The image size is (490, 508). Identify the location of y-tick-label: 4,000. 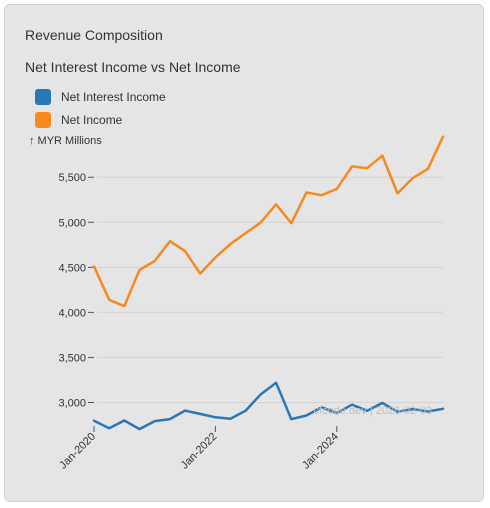
(72, 313).